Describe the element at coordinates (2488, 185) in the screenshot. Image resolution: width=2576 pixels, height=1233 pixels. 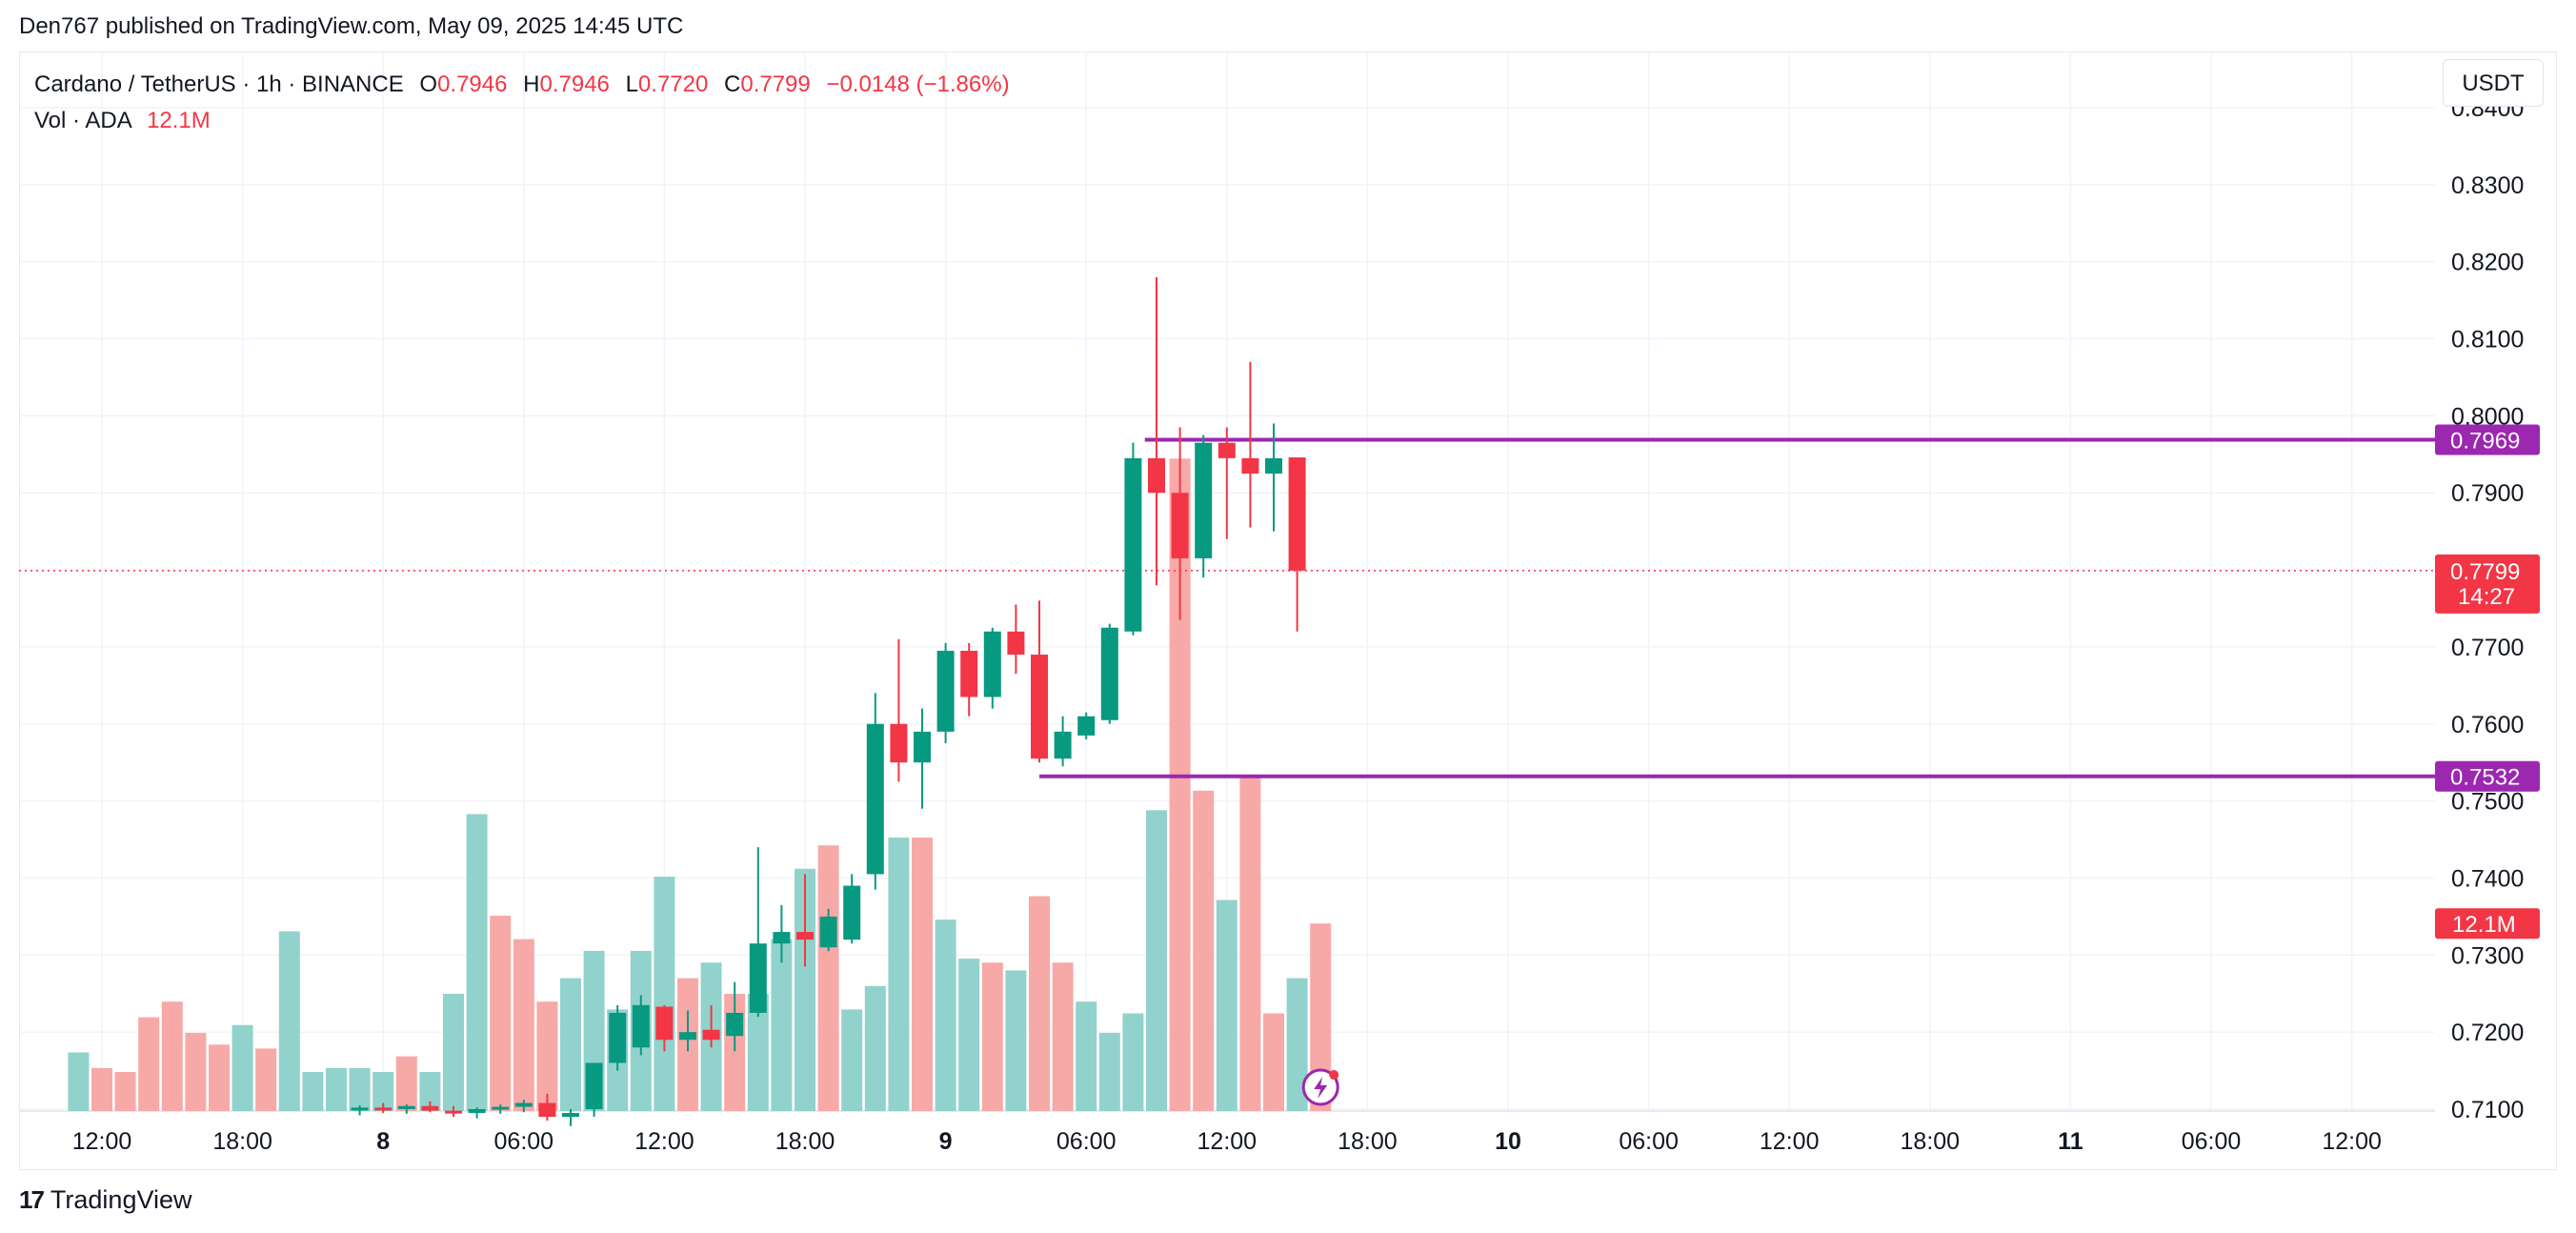
I see `y-tick-label: 0.8300` at that location.